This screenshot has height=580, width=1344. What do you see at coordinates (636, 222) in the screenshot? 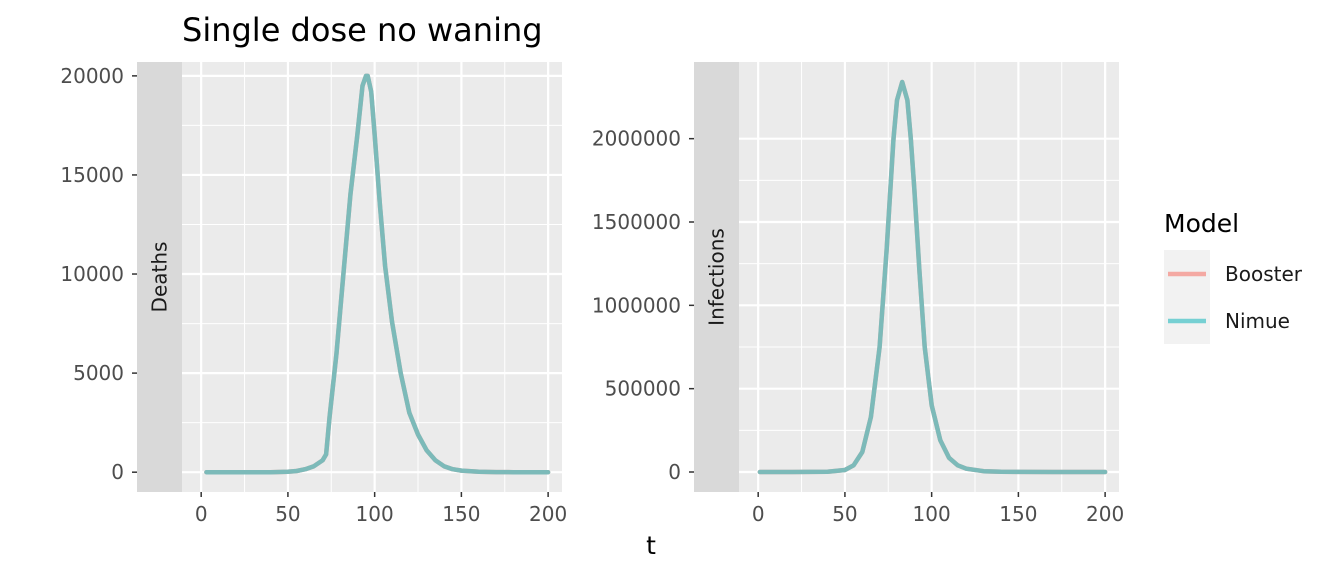
I see `y-tick-label: 1500000` at bounding box center [636, 222].